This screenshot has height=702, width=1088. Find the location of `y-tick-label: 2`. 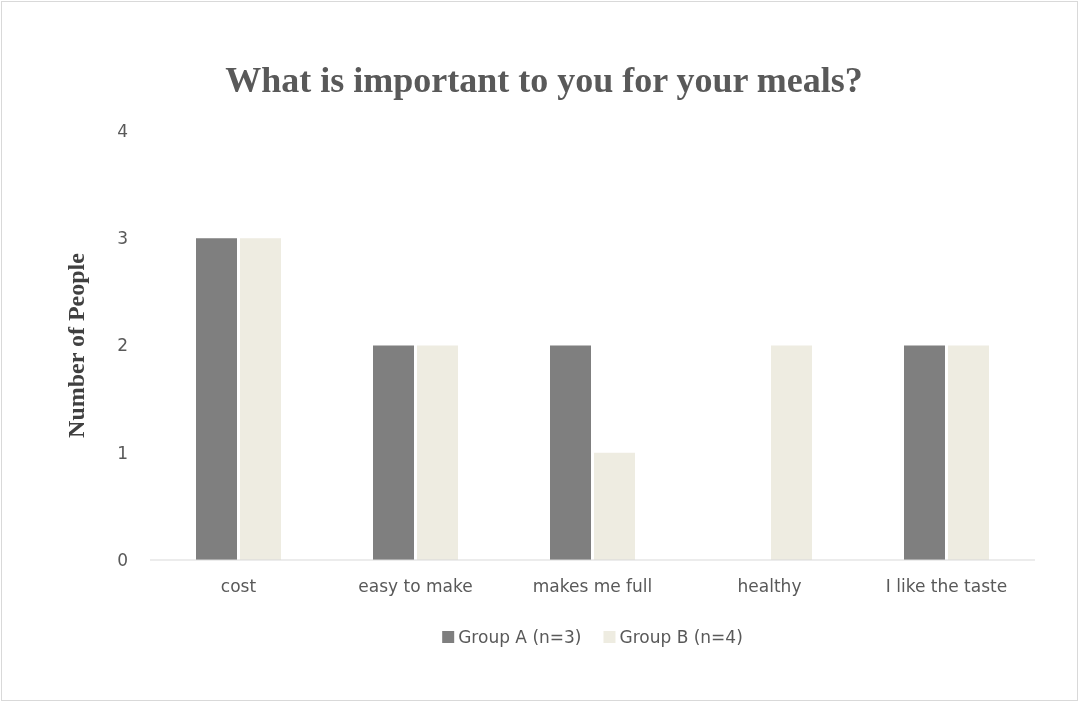

y-tick-label: 2 is located at coordinates (122, 345).